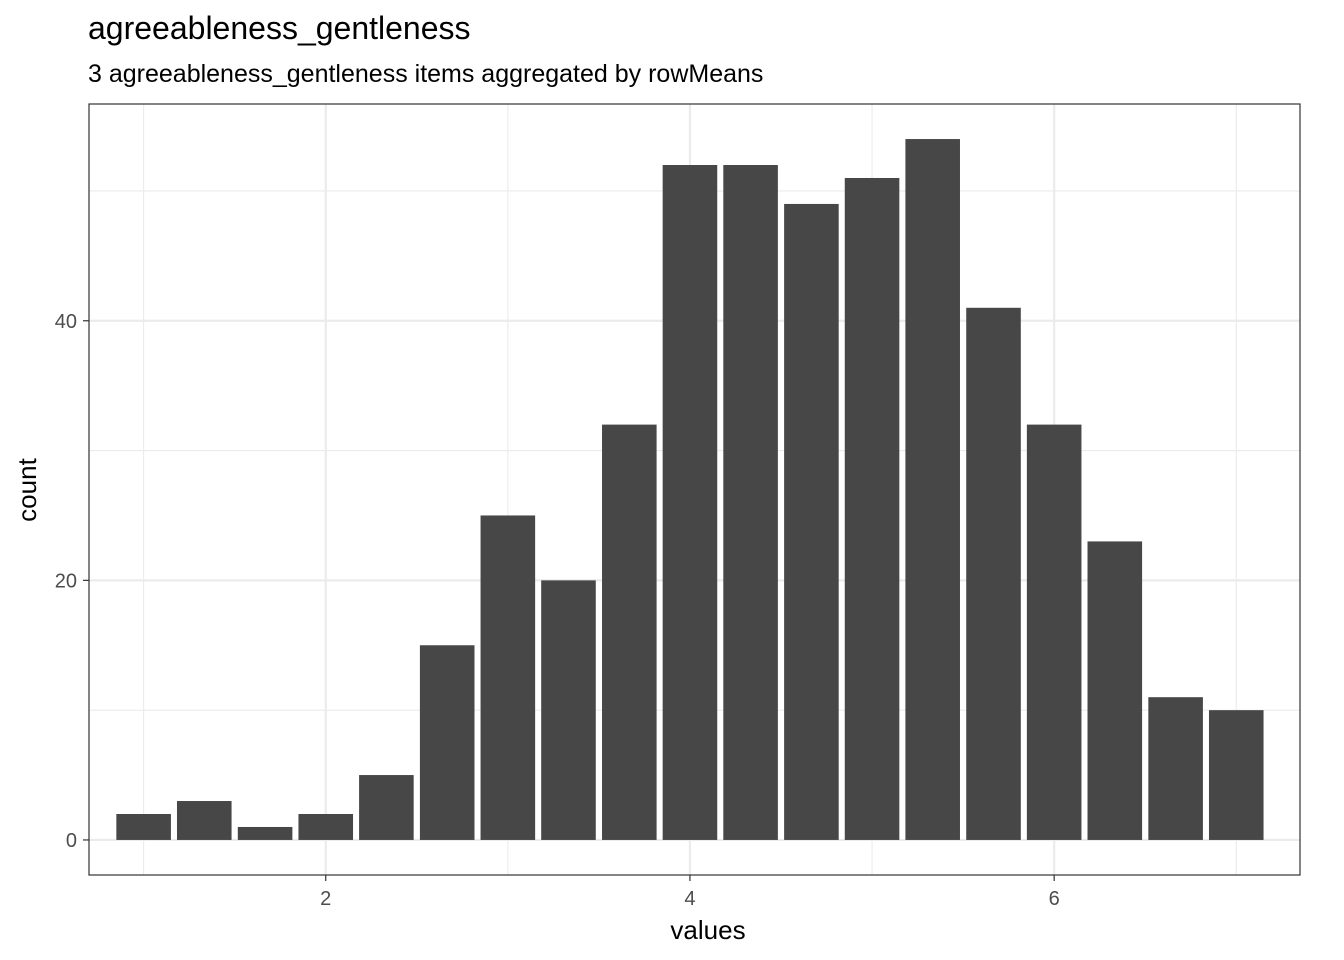 This screenshot has width=1344, height=960. I want to click on x-axis-title: values, so click(707, 930).